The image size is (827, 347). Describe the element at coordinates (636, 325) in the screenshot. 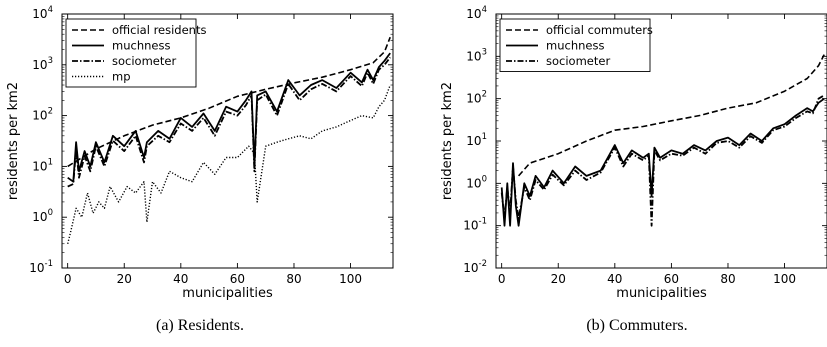

I see `figure-caption: (b) Commuters.` at that location.